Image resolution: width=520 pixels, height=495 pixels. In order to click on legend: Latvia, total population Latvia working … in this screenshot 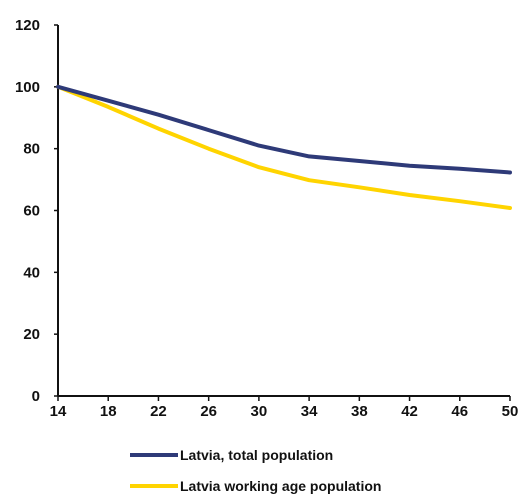, I will do `click(255, 470)`.